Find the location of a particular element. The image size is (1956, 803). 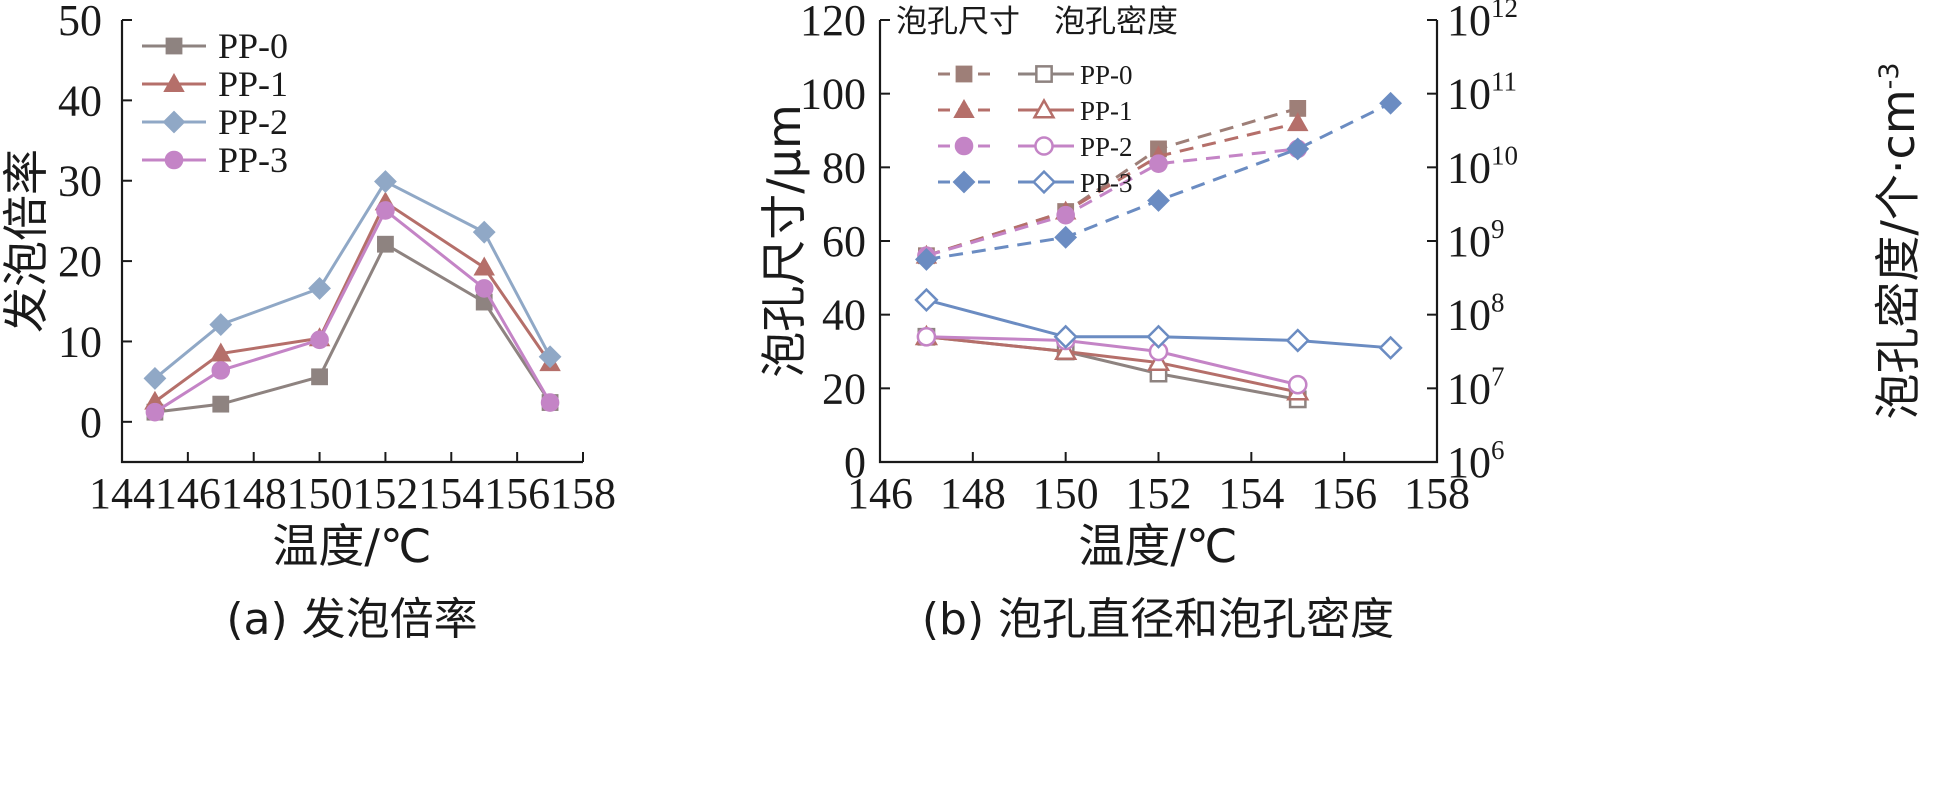

left-y-tick-label: 100 is located at coordinates (833, 94).